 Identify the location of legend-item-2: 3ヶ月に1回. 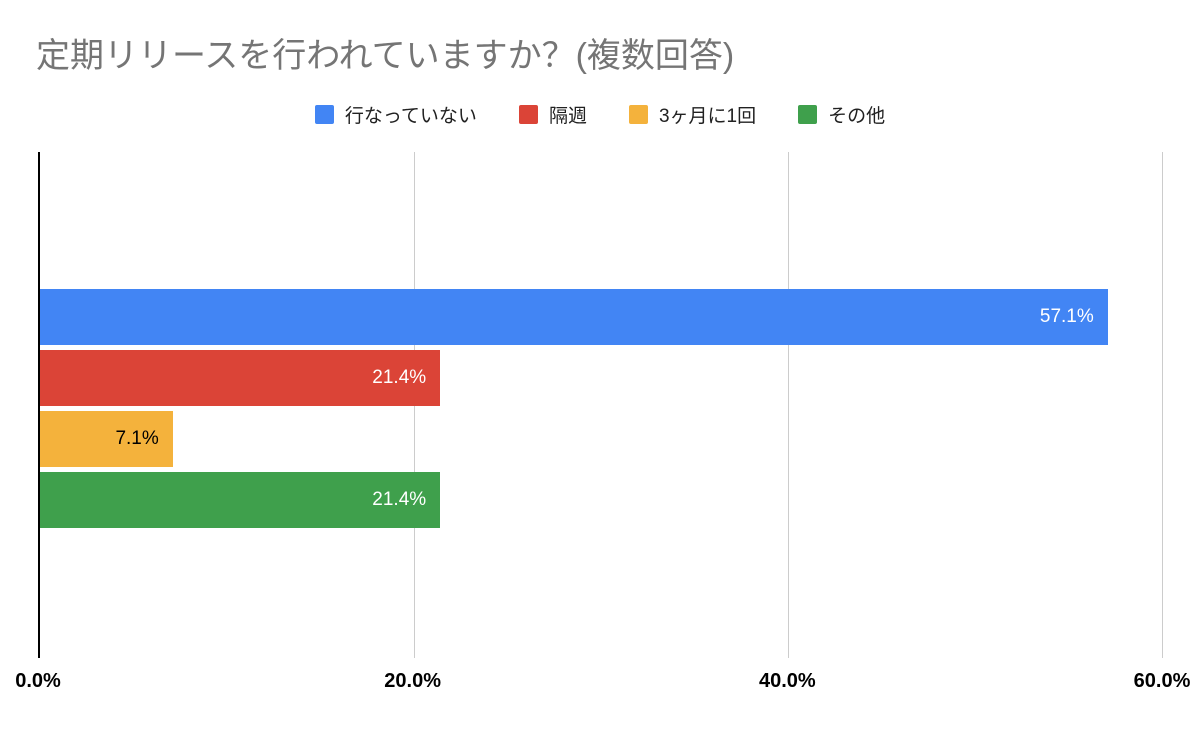
(692, 114).